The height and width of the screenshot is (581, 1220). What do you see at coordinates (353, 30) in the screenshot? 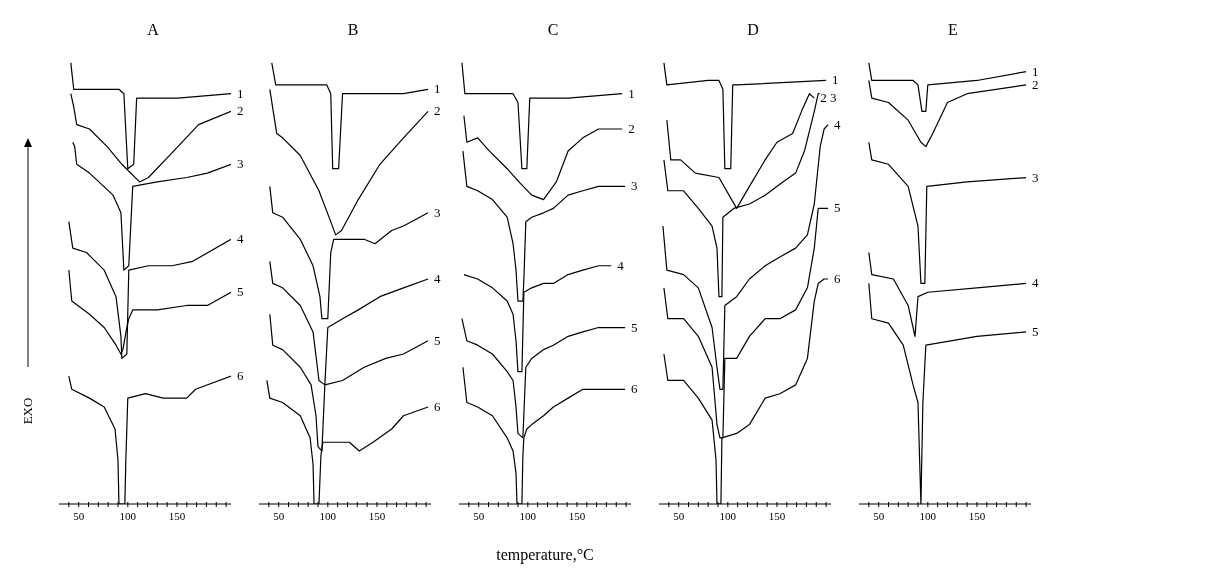
I see `chart-title: B` at bounding box center [353, 30].